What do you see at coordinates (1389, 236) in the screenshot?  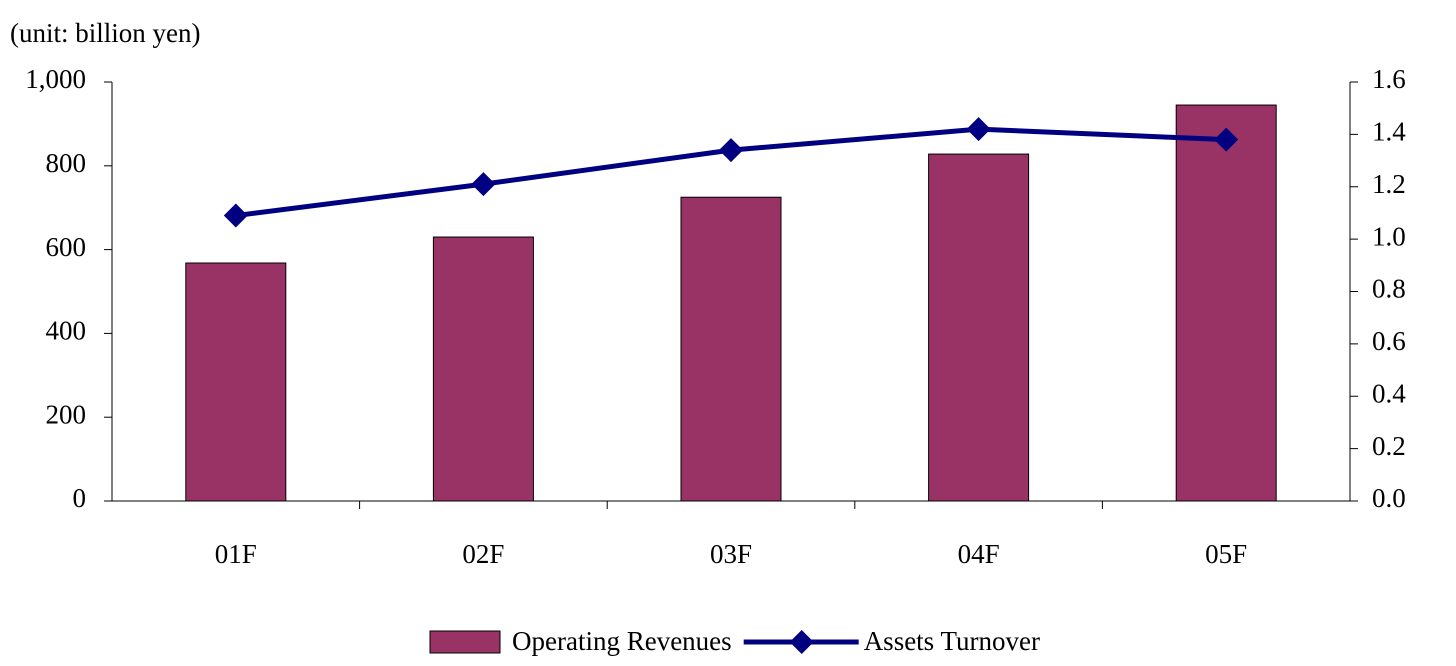 I see `y2-tick-label: 1.0` at bounding box center [1389, 236].